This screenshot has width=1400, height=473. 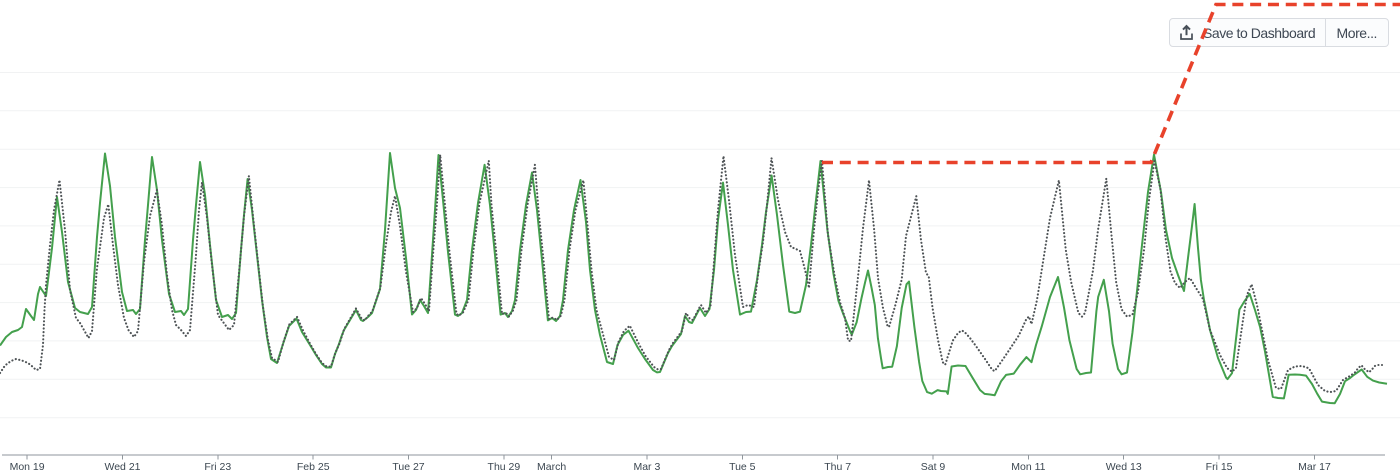 I want to click on svg-text: Wed 13, so click(x=1124, y=467).